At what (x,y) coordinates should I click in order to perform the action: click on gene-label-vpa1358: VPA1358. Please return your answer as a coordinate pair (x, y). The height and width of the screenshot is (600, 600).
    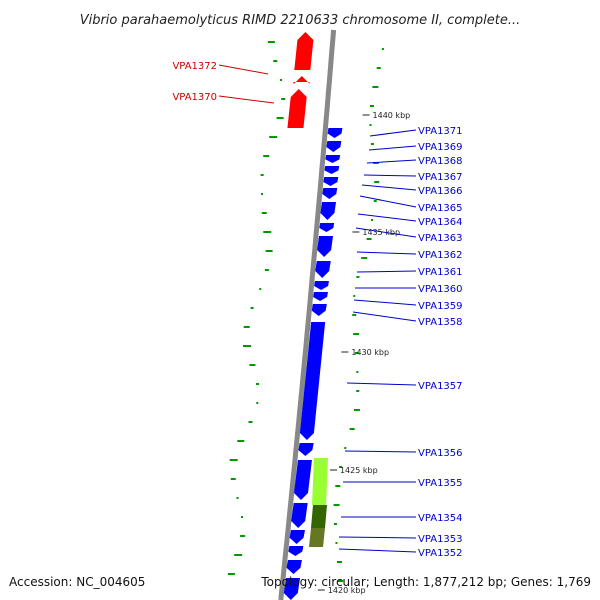
    Looking at the image, I should click on (440, 322).